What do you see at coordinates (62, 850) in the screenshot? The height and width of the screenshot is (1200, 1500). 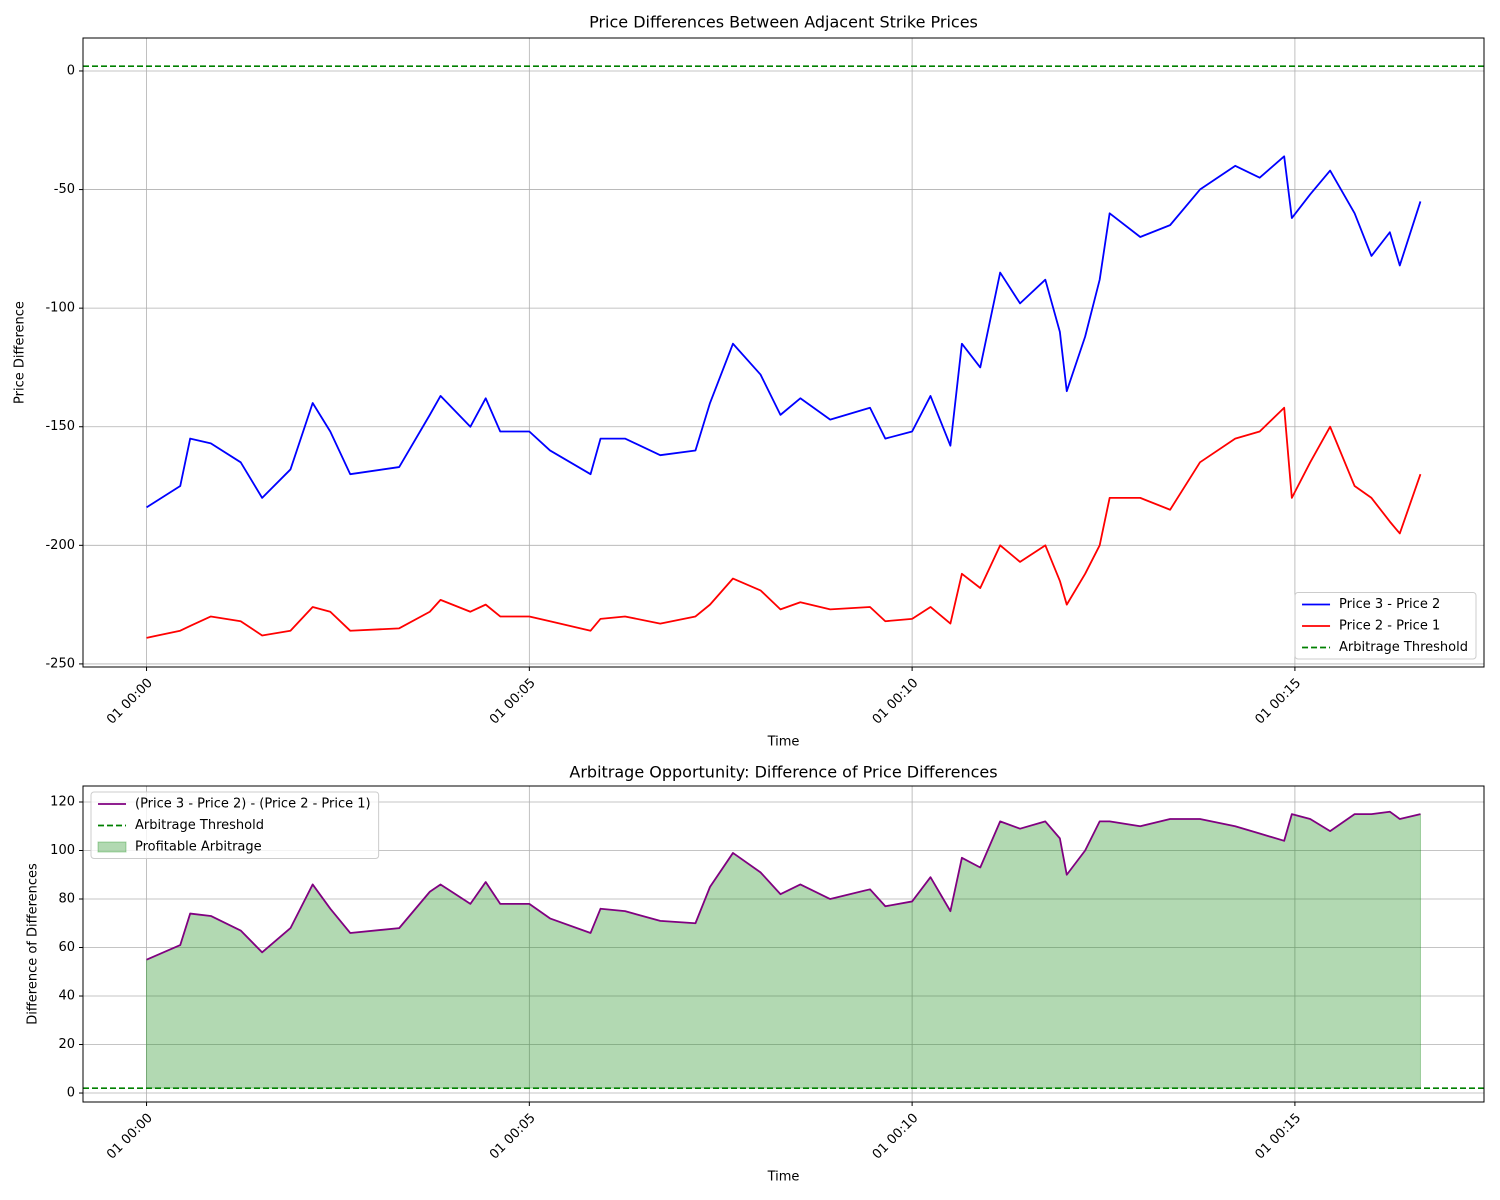 I see `y-tick-label: 100` at bounding box center [62, 850].